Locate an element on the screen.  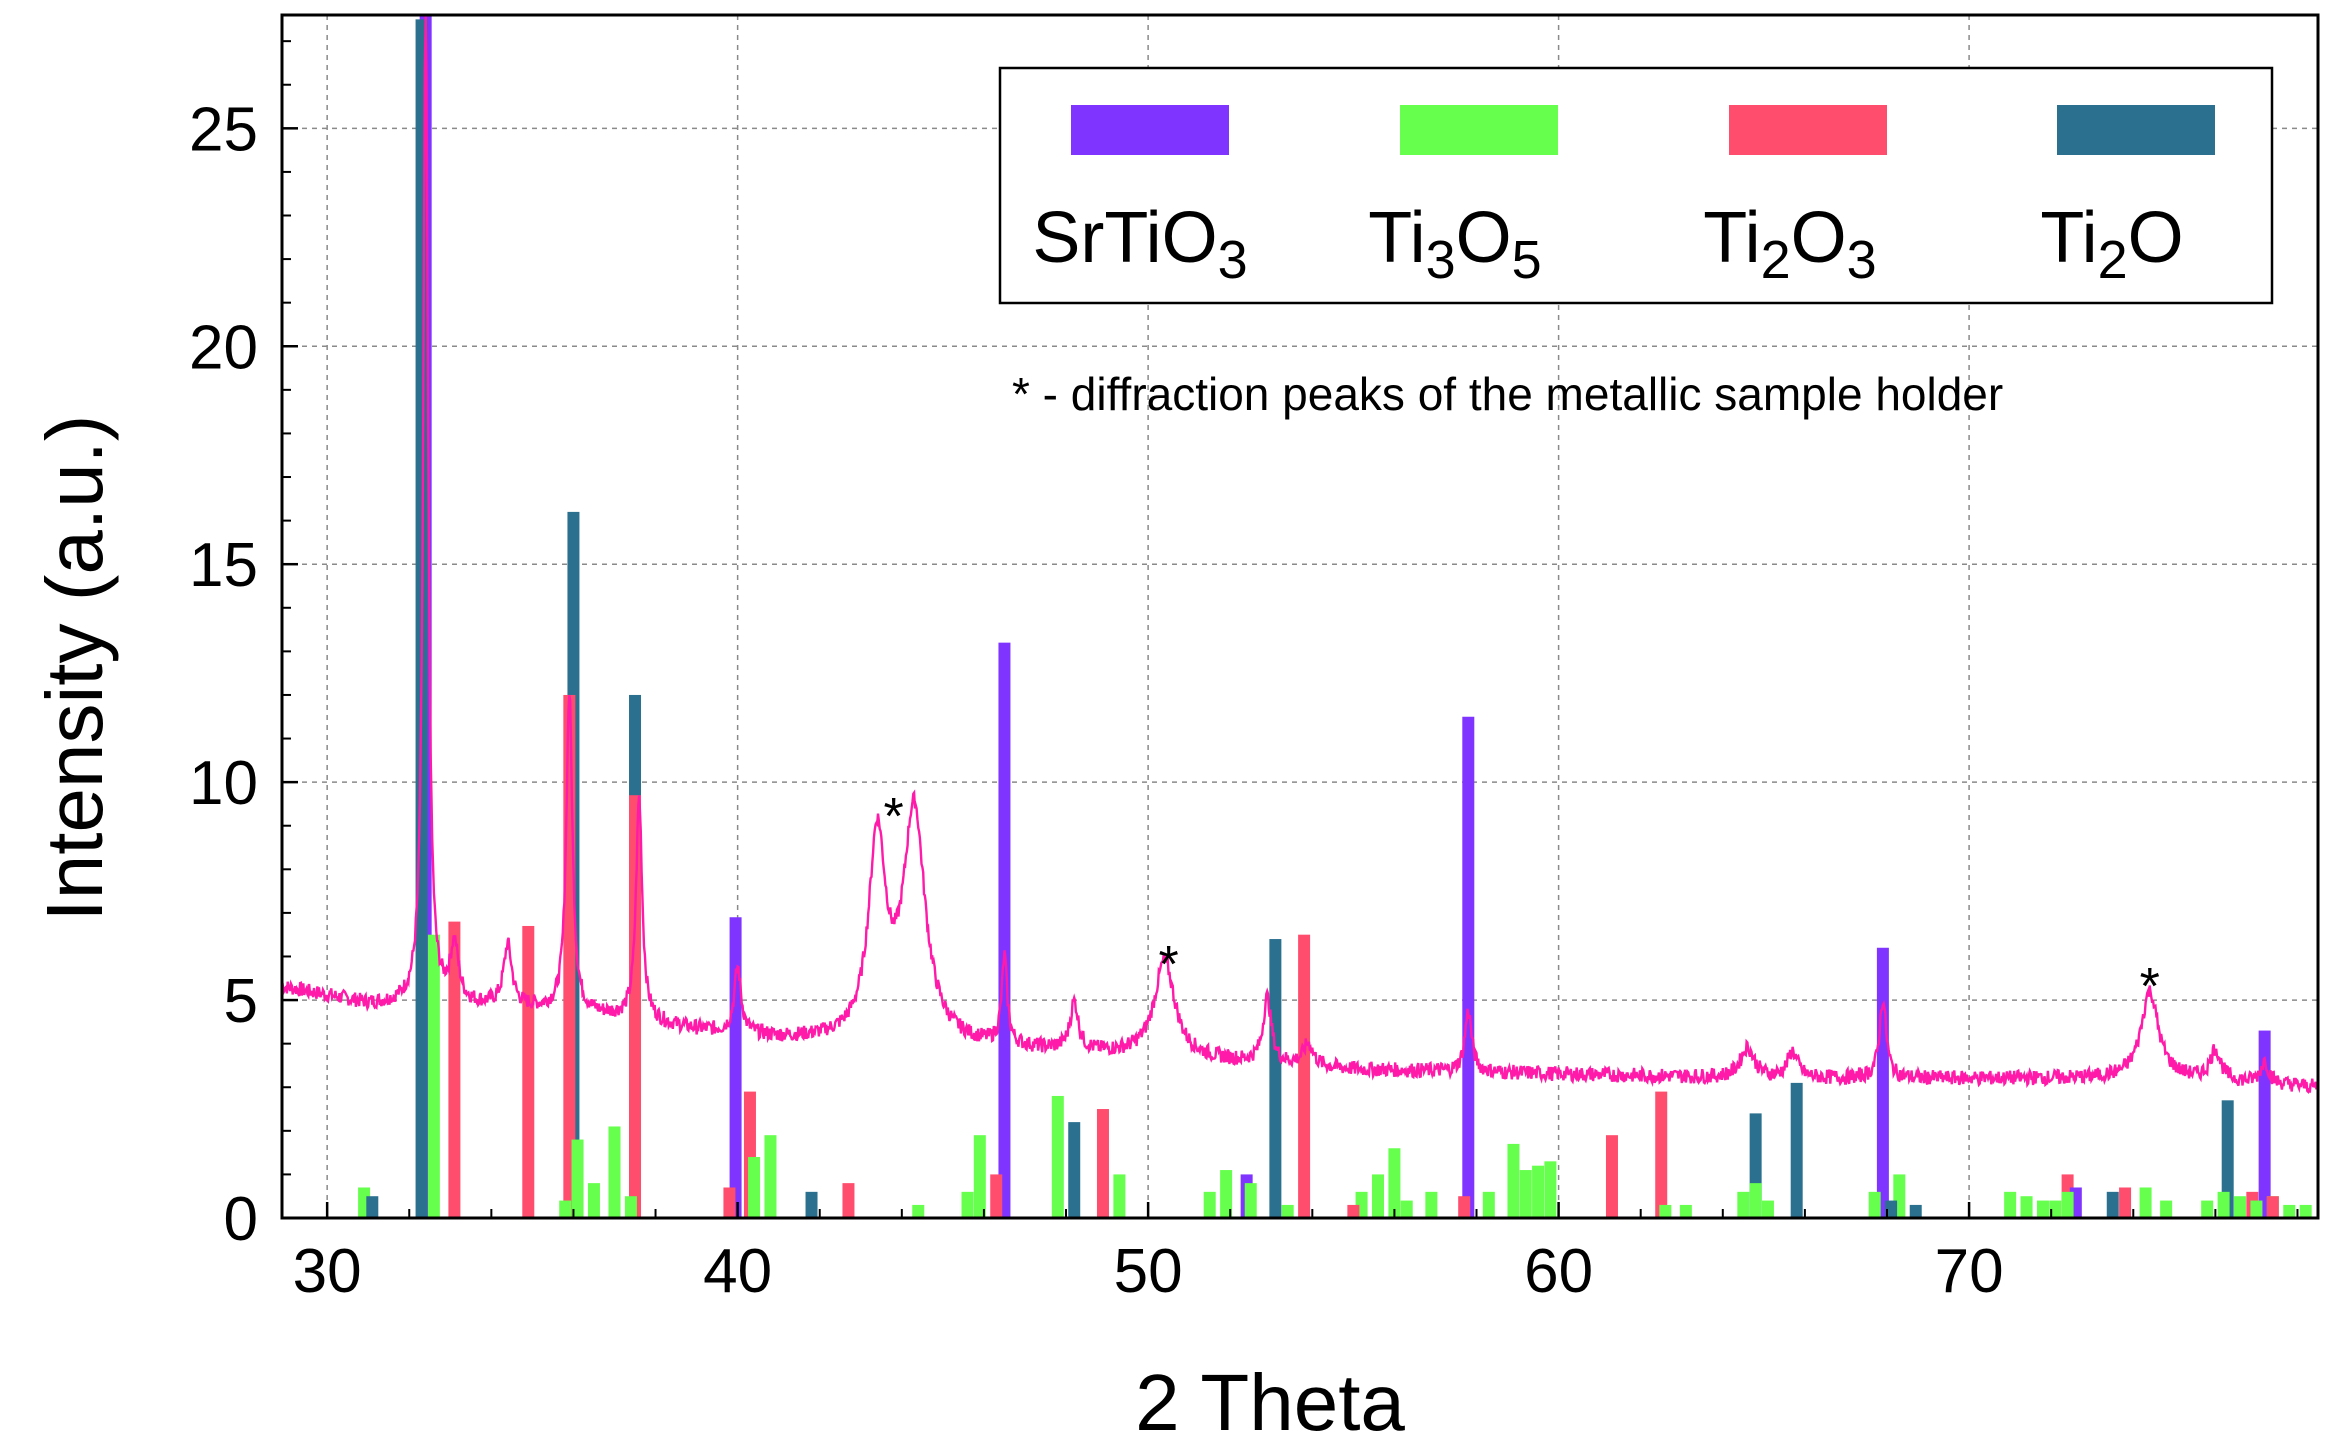
x-tick-label: 30 is located at coordinates (327, 1271).